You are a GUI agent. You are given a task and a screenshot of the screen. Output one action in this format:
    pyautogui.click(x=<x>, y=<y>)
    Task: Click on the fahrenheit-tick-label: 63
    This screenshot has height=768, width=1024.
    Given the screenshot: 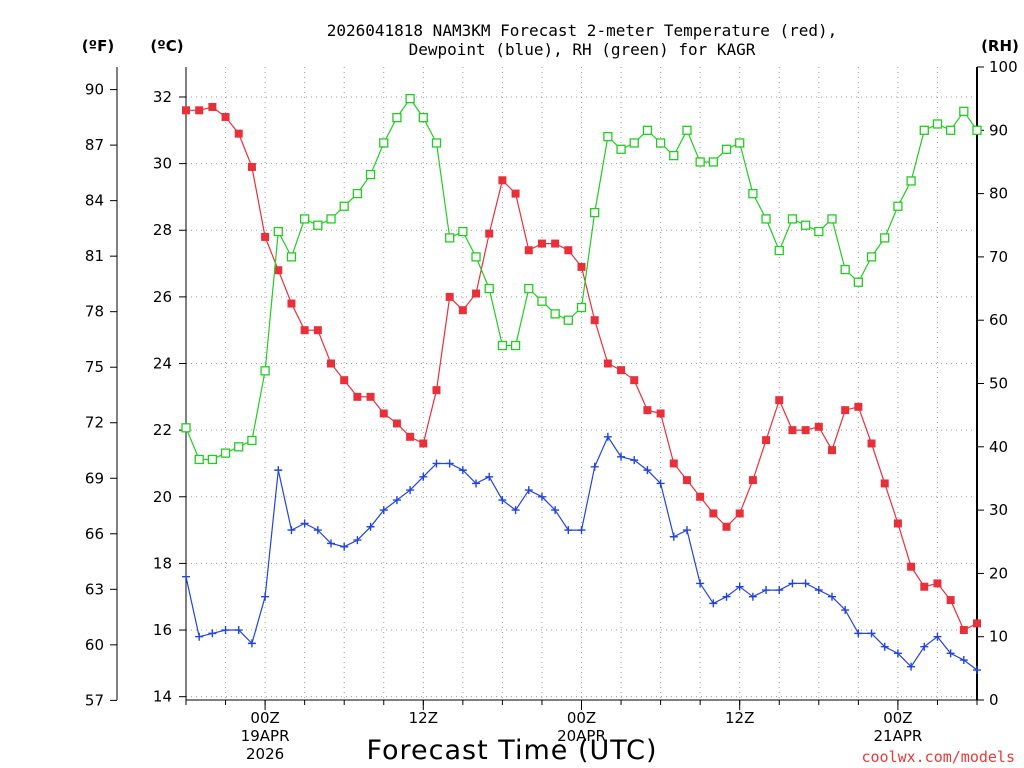 What is the action you would take?
    pyautogui.click(x=94, y=589)
    